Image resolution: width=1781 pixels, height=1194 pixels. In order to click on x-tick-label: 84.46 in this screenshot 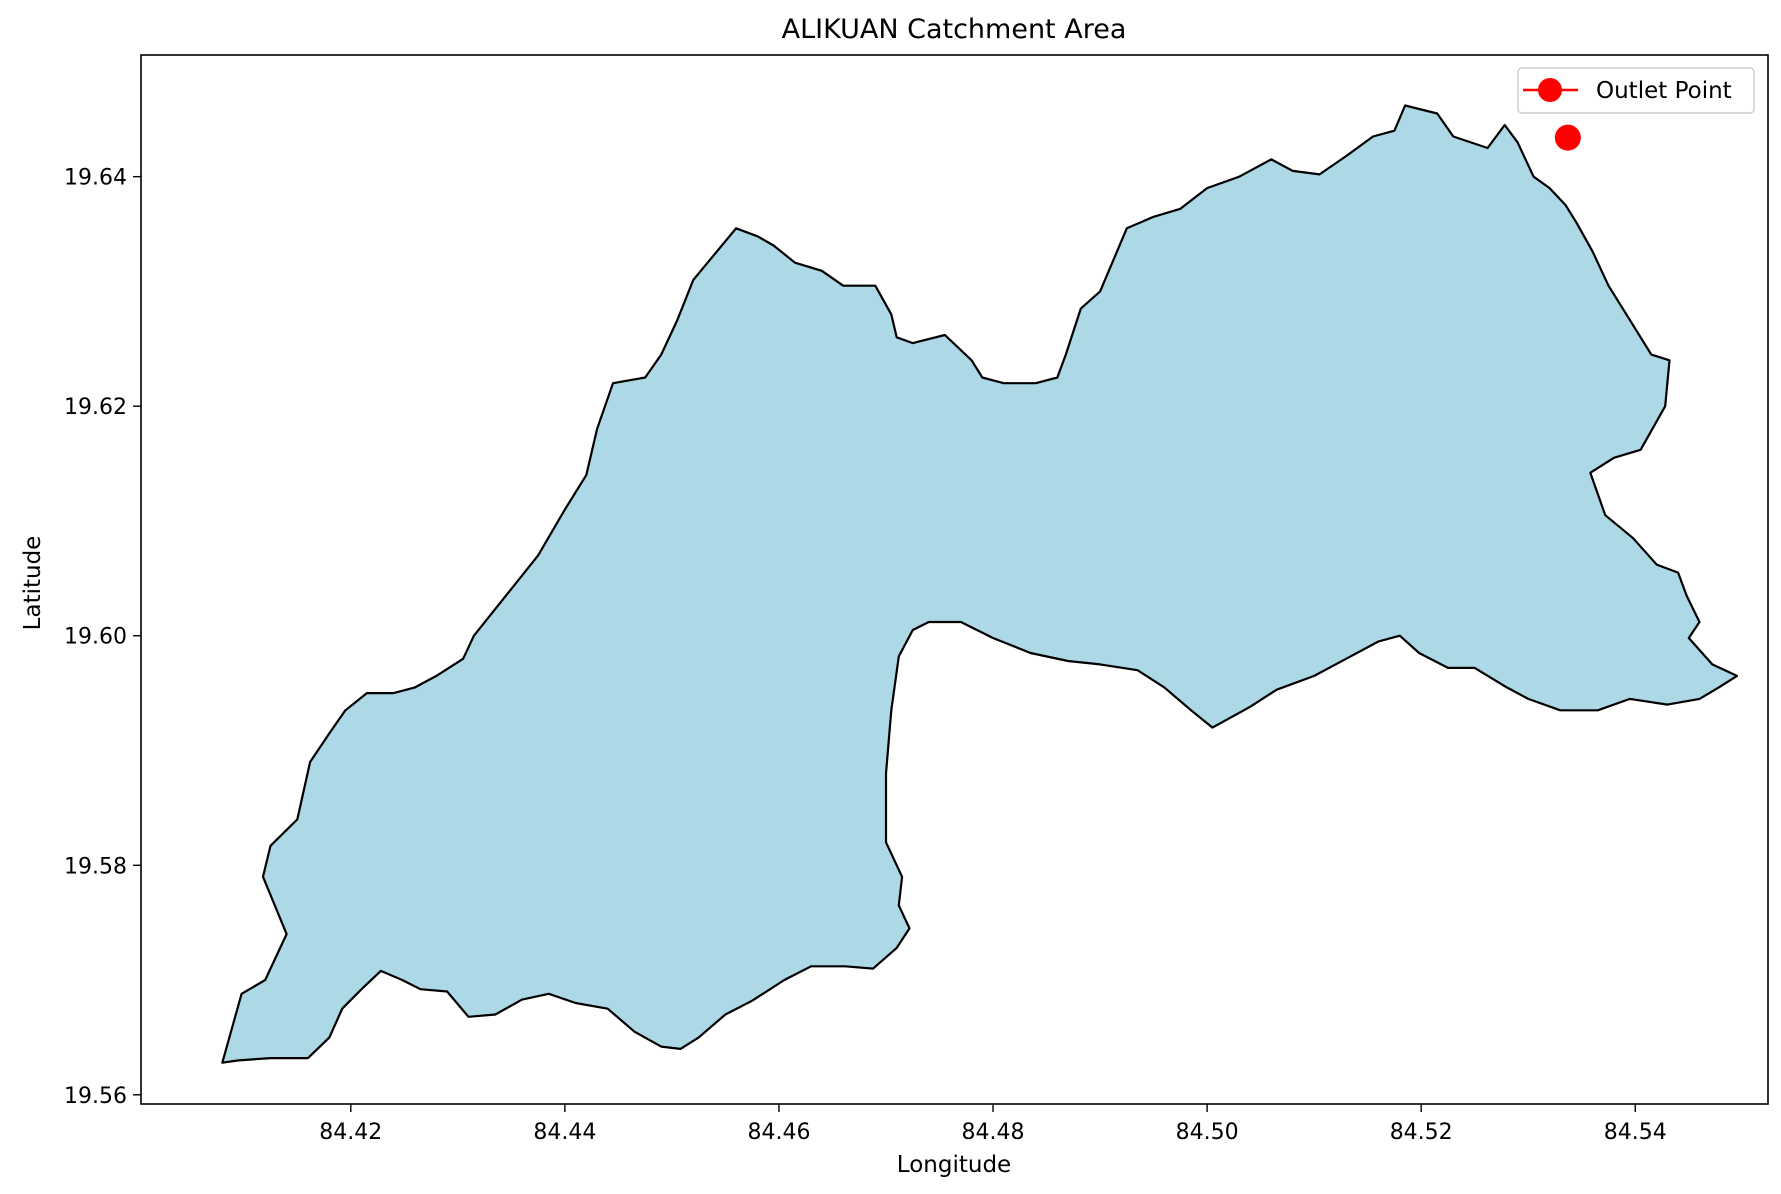, I will do `click(778, 1132)`.